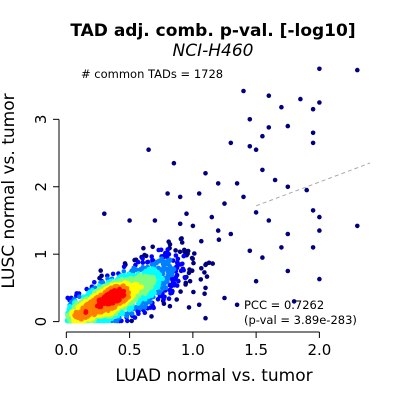 The height and width of the screenshot is (400, 400). Describe the element at coordinates (9, 190) in the screenshot. I see `y-axis-label: LUSC normal vs. tumor` at that location.